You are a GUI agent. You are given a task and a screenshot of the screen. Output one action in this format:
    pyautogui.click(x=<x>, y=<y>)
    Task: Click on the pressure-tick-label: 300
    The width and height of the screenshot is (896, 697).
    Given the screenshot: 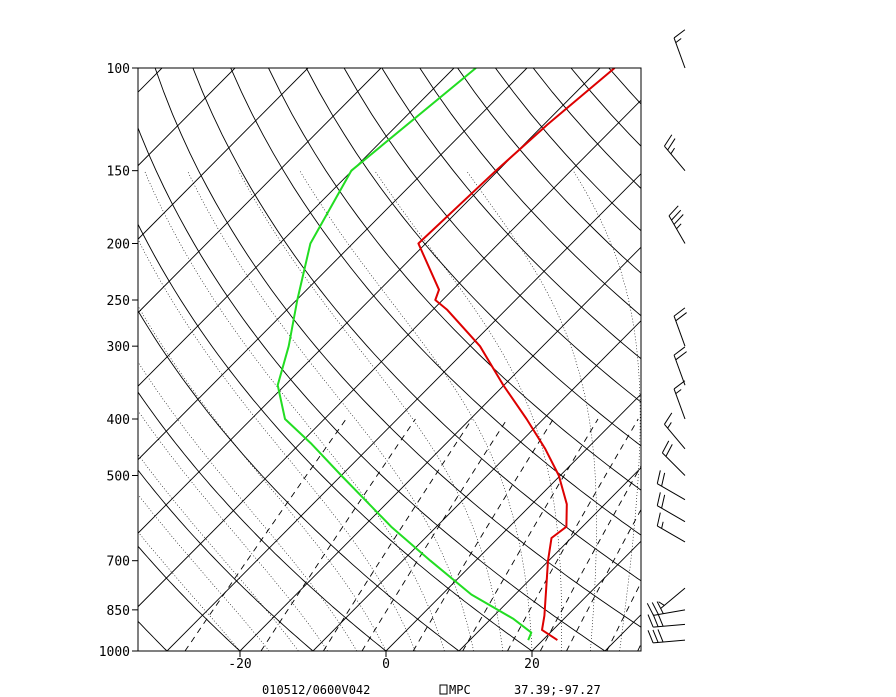 What is the action you would take?
    pyautogui.click(x=118, y=347)
    